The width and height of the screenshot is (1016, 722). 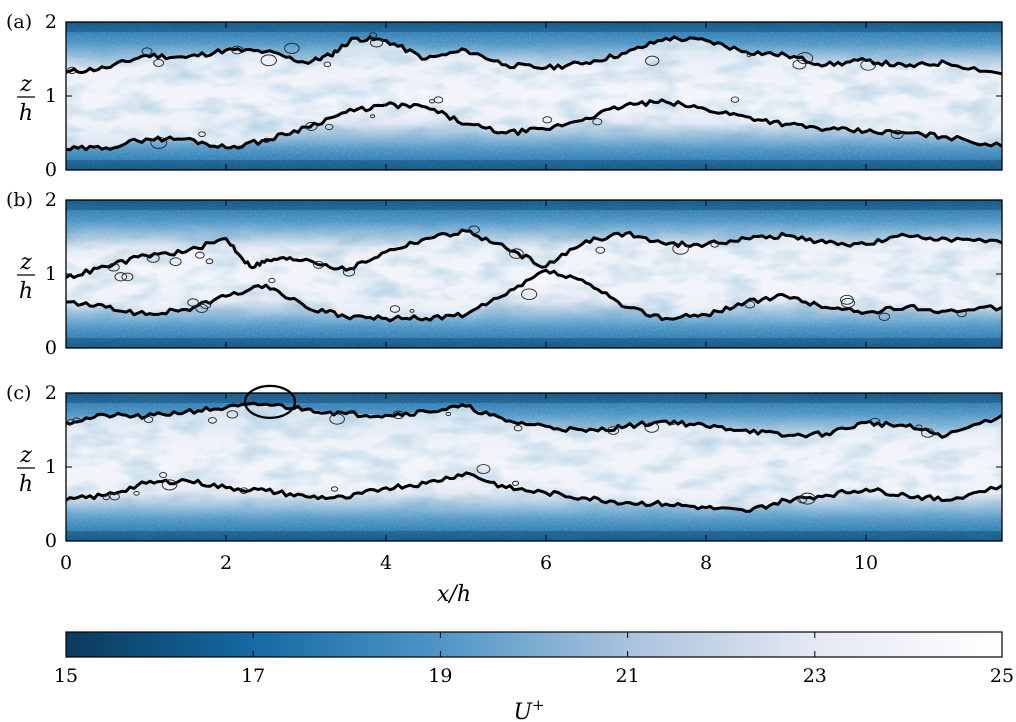 I want to click on y-tick-label: 1, so click(x=51, y=274).